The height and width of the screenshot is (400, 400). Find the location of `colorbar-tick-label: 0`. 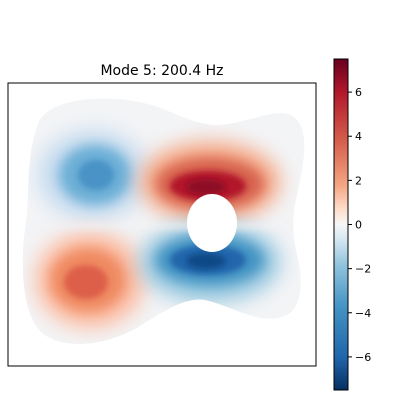

colorbar-tick-label: 0 is located at coordinates (358, 225).